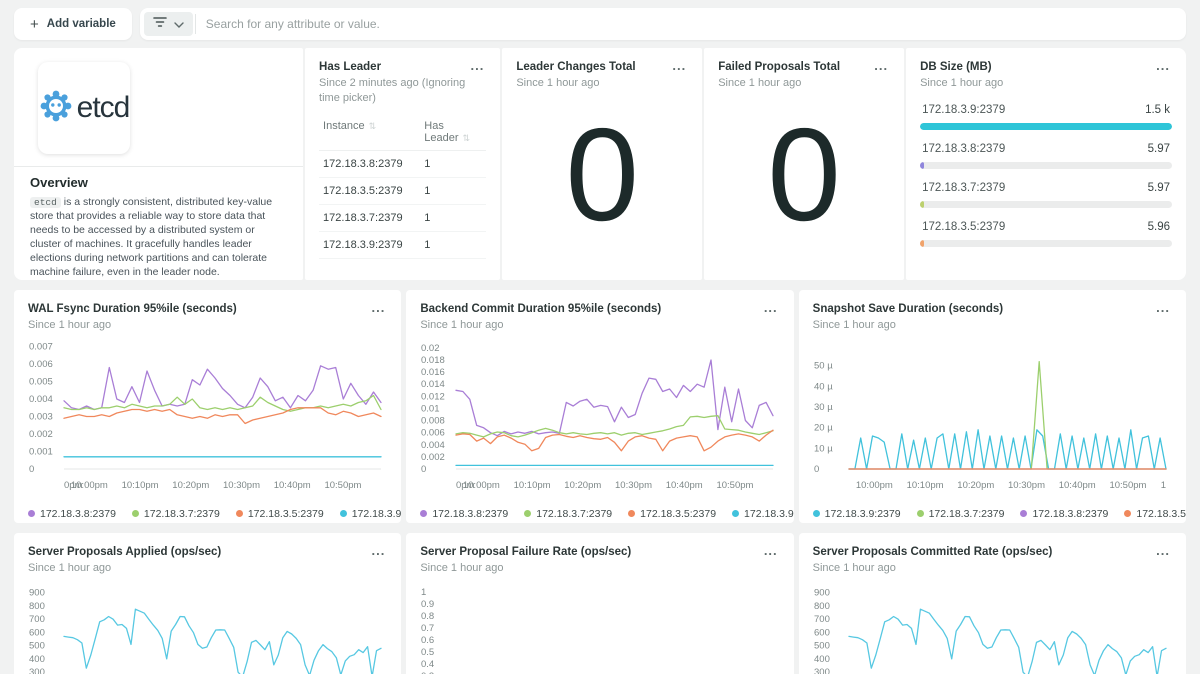 This screenshot has width=1200, height=674. What do you see at coordinates (37, 645) in the screenshot?
I see `svg-text: 500` at bounding box center [37, 645].